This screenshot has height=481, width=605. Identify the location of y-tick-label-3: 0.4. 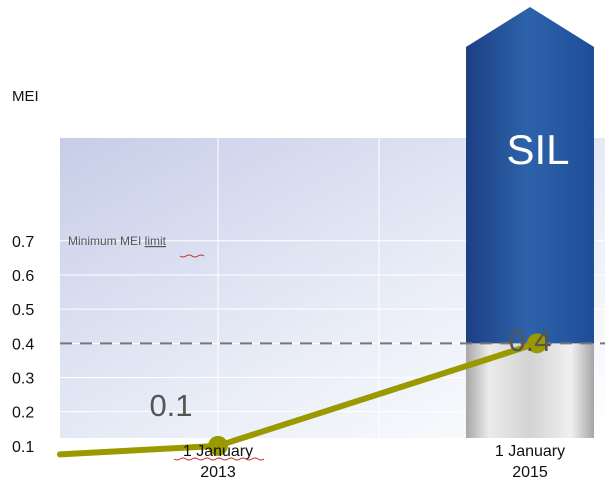
(23, 344).